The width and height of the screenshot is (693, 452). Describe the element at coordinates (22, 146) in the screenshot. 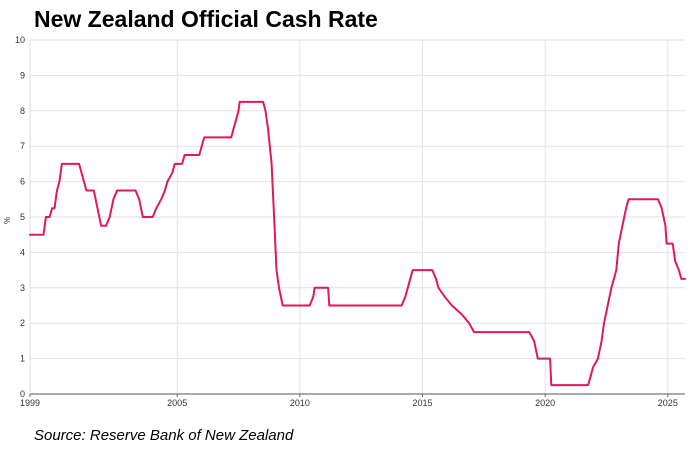

I see `y-tick-label: 7` at that location.